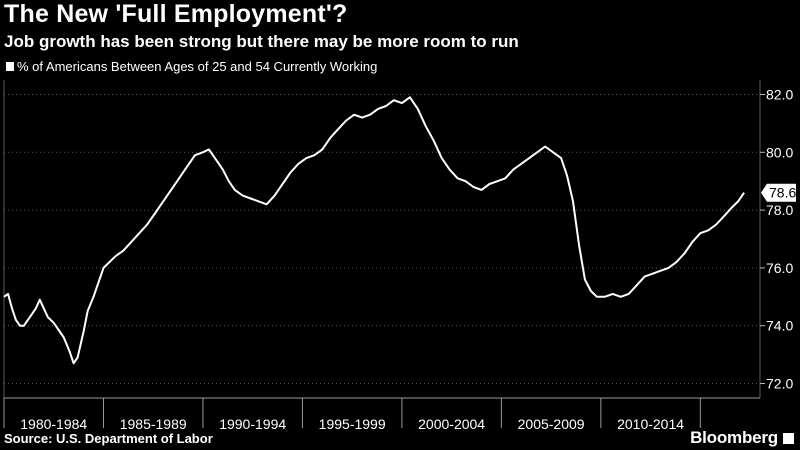 The image size is (800, 450). I want to click on chart-title: The New 'Full Employment'?, so click(176, 14).